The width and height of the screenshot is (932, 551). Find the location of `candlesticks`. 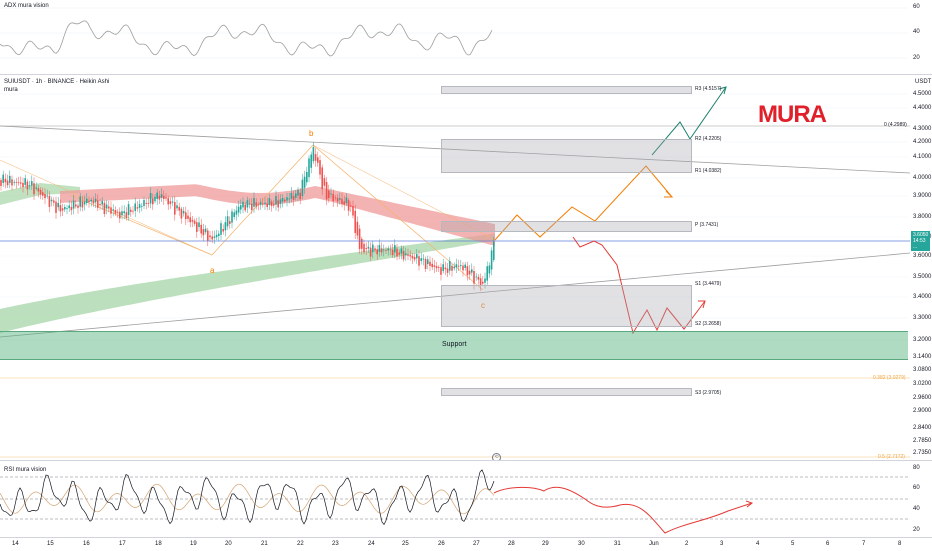

candlesticks is located at coordinates (247, 216).